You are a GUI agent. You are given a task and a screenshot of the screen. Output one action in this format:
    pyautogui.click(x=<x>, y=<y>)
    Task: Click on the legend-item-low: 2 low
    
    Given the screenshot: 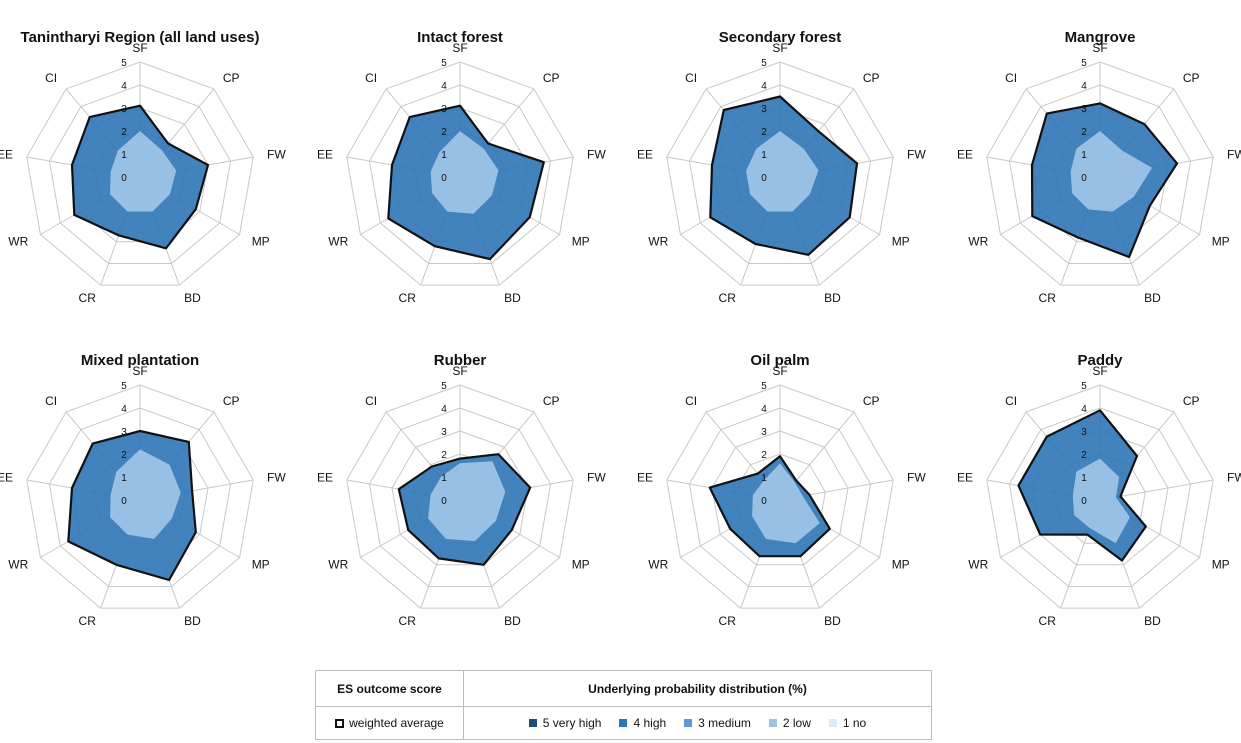 What is the action you would take?
    pyautogui.click(x=789, y=723)
    